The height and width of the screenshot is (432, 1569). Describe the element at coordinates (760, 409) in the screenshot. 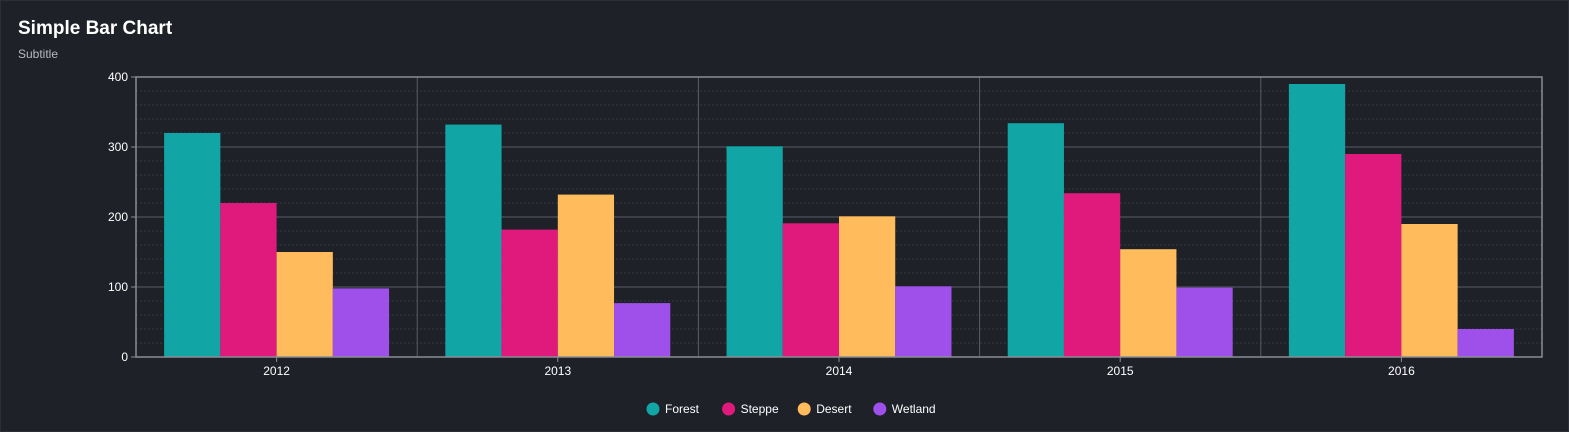

I see `legend-label-steppe: Steppe` at that location.